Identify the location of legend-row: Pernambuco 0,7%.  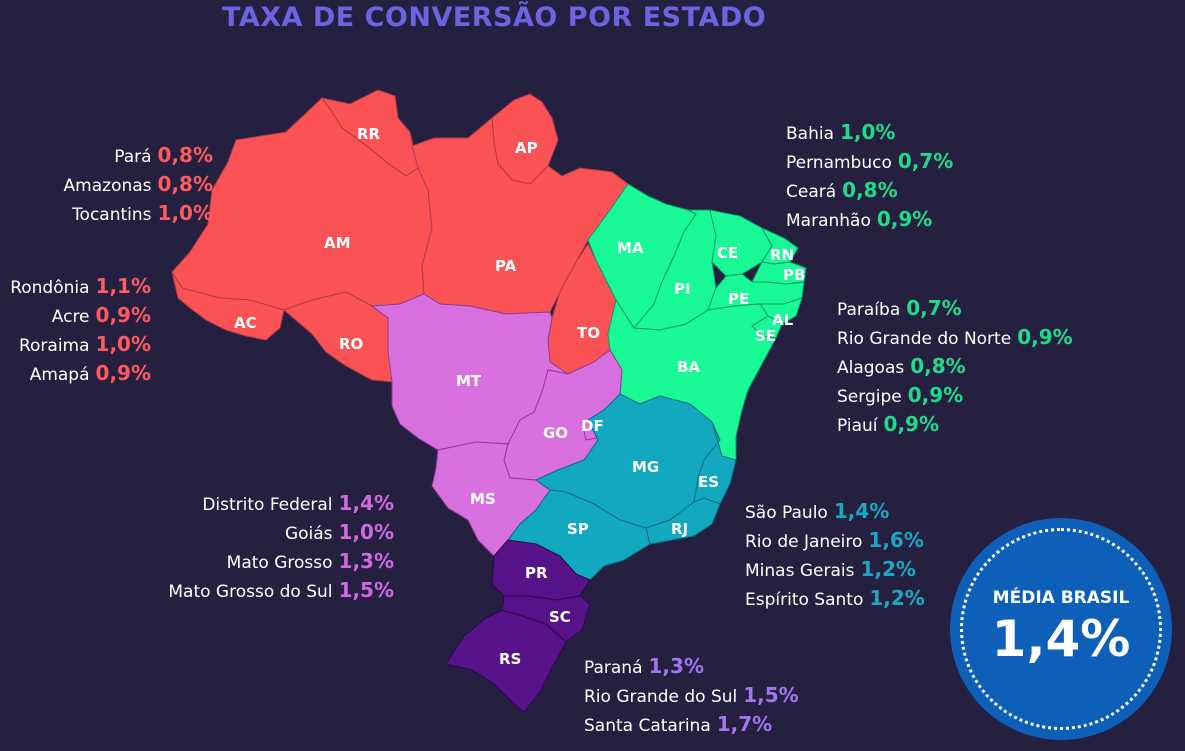
(869, 161).